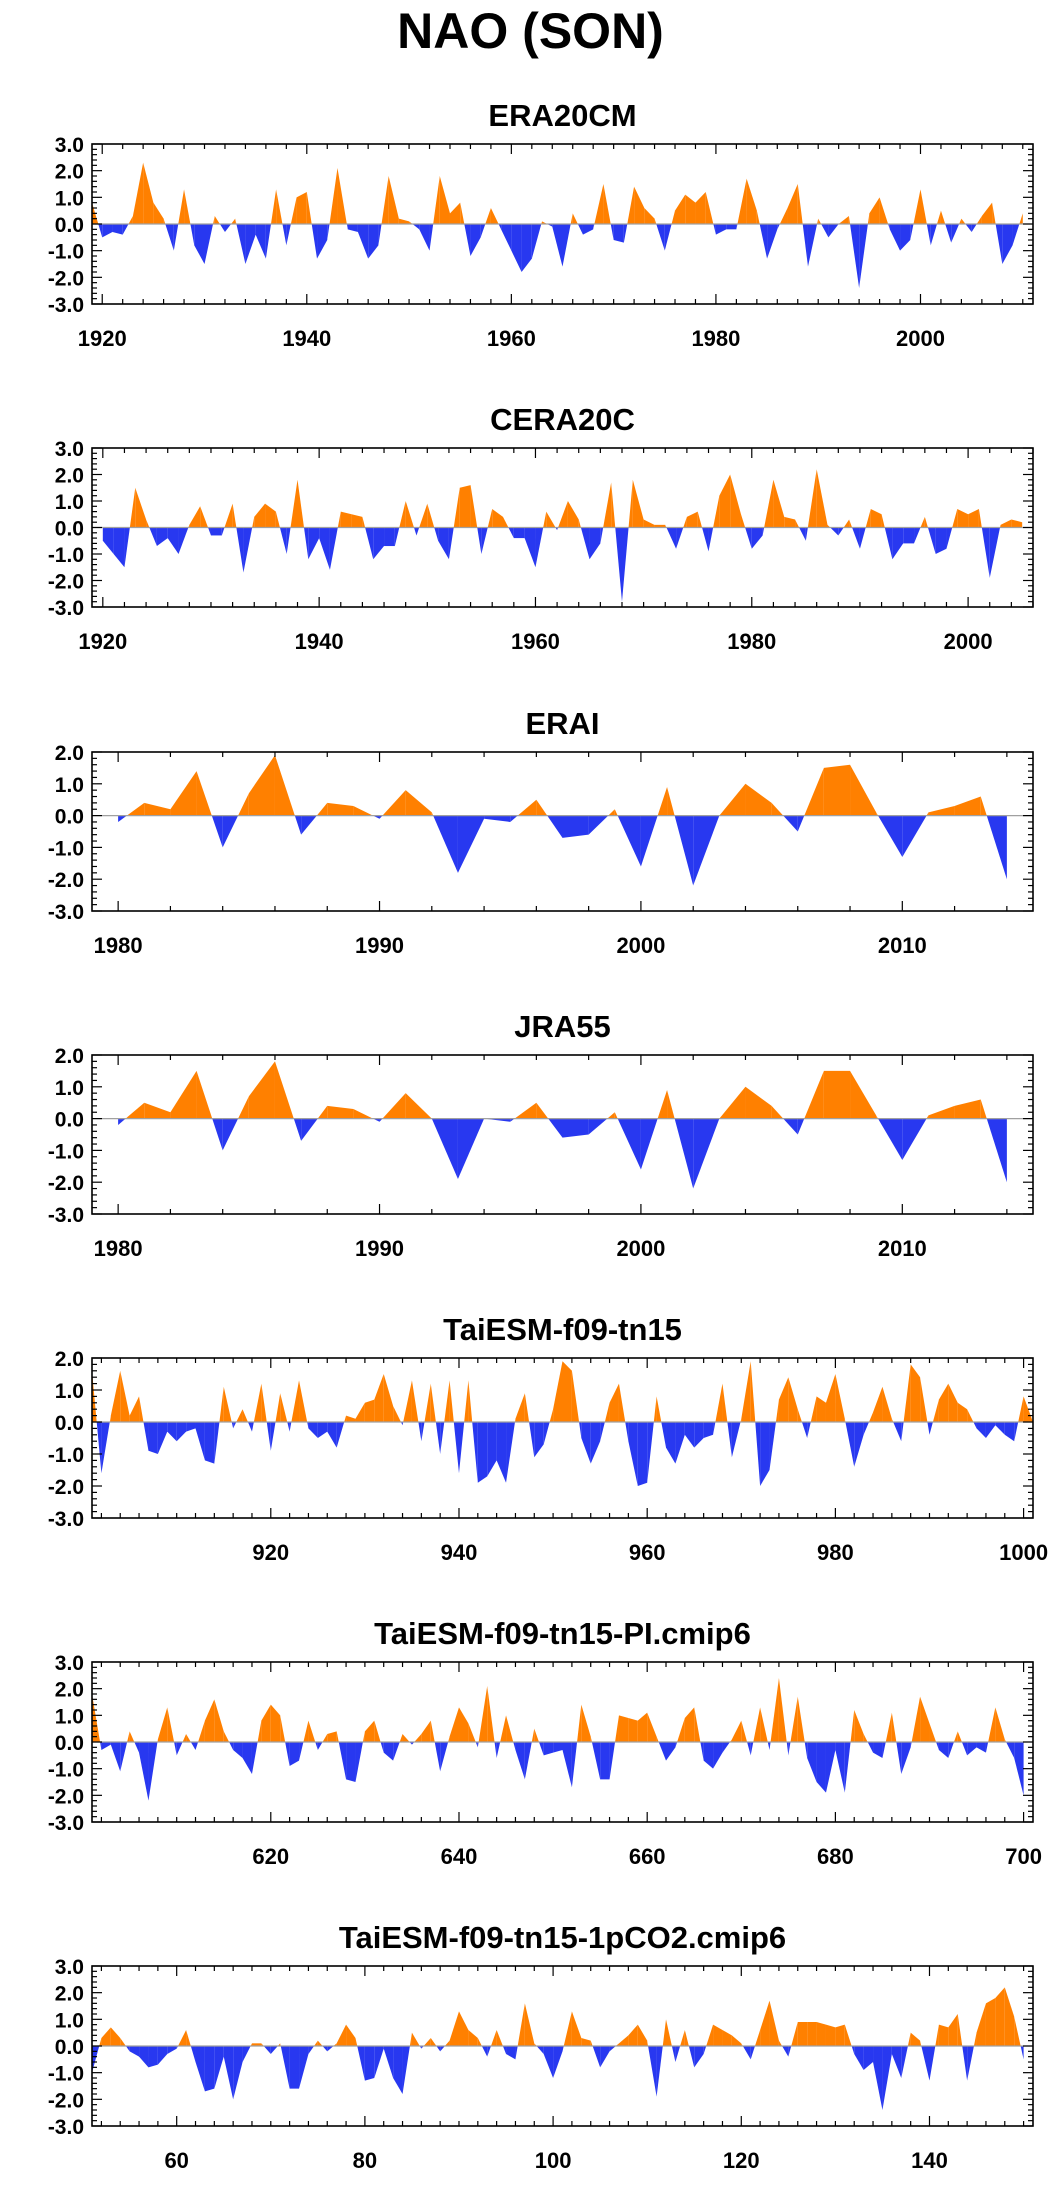 The image size is (1061, 2191). Describe the element at coordinates (553, 2160) in the screenshot. I see `x-tick-label: 100` at that location.